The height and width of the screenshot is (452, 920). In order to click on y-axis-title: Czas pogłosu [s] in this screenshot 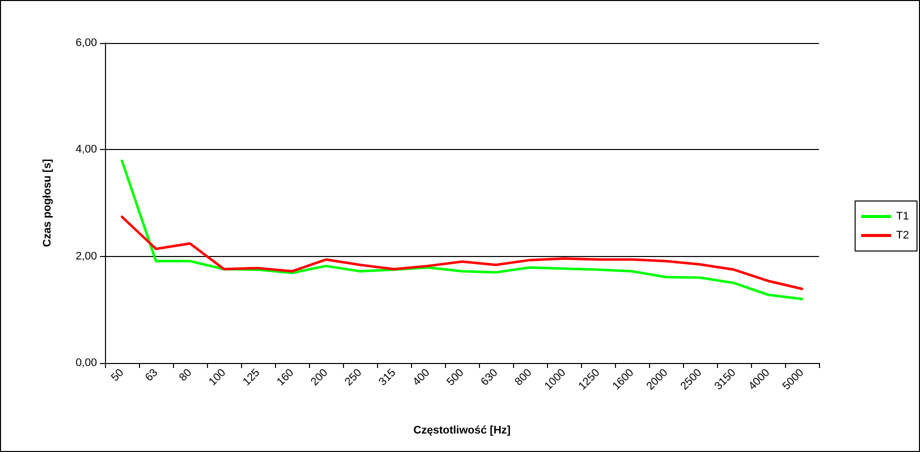, I will do `click(48, 203)`.